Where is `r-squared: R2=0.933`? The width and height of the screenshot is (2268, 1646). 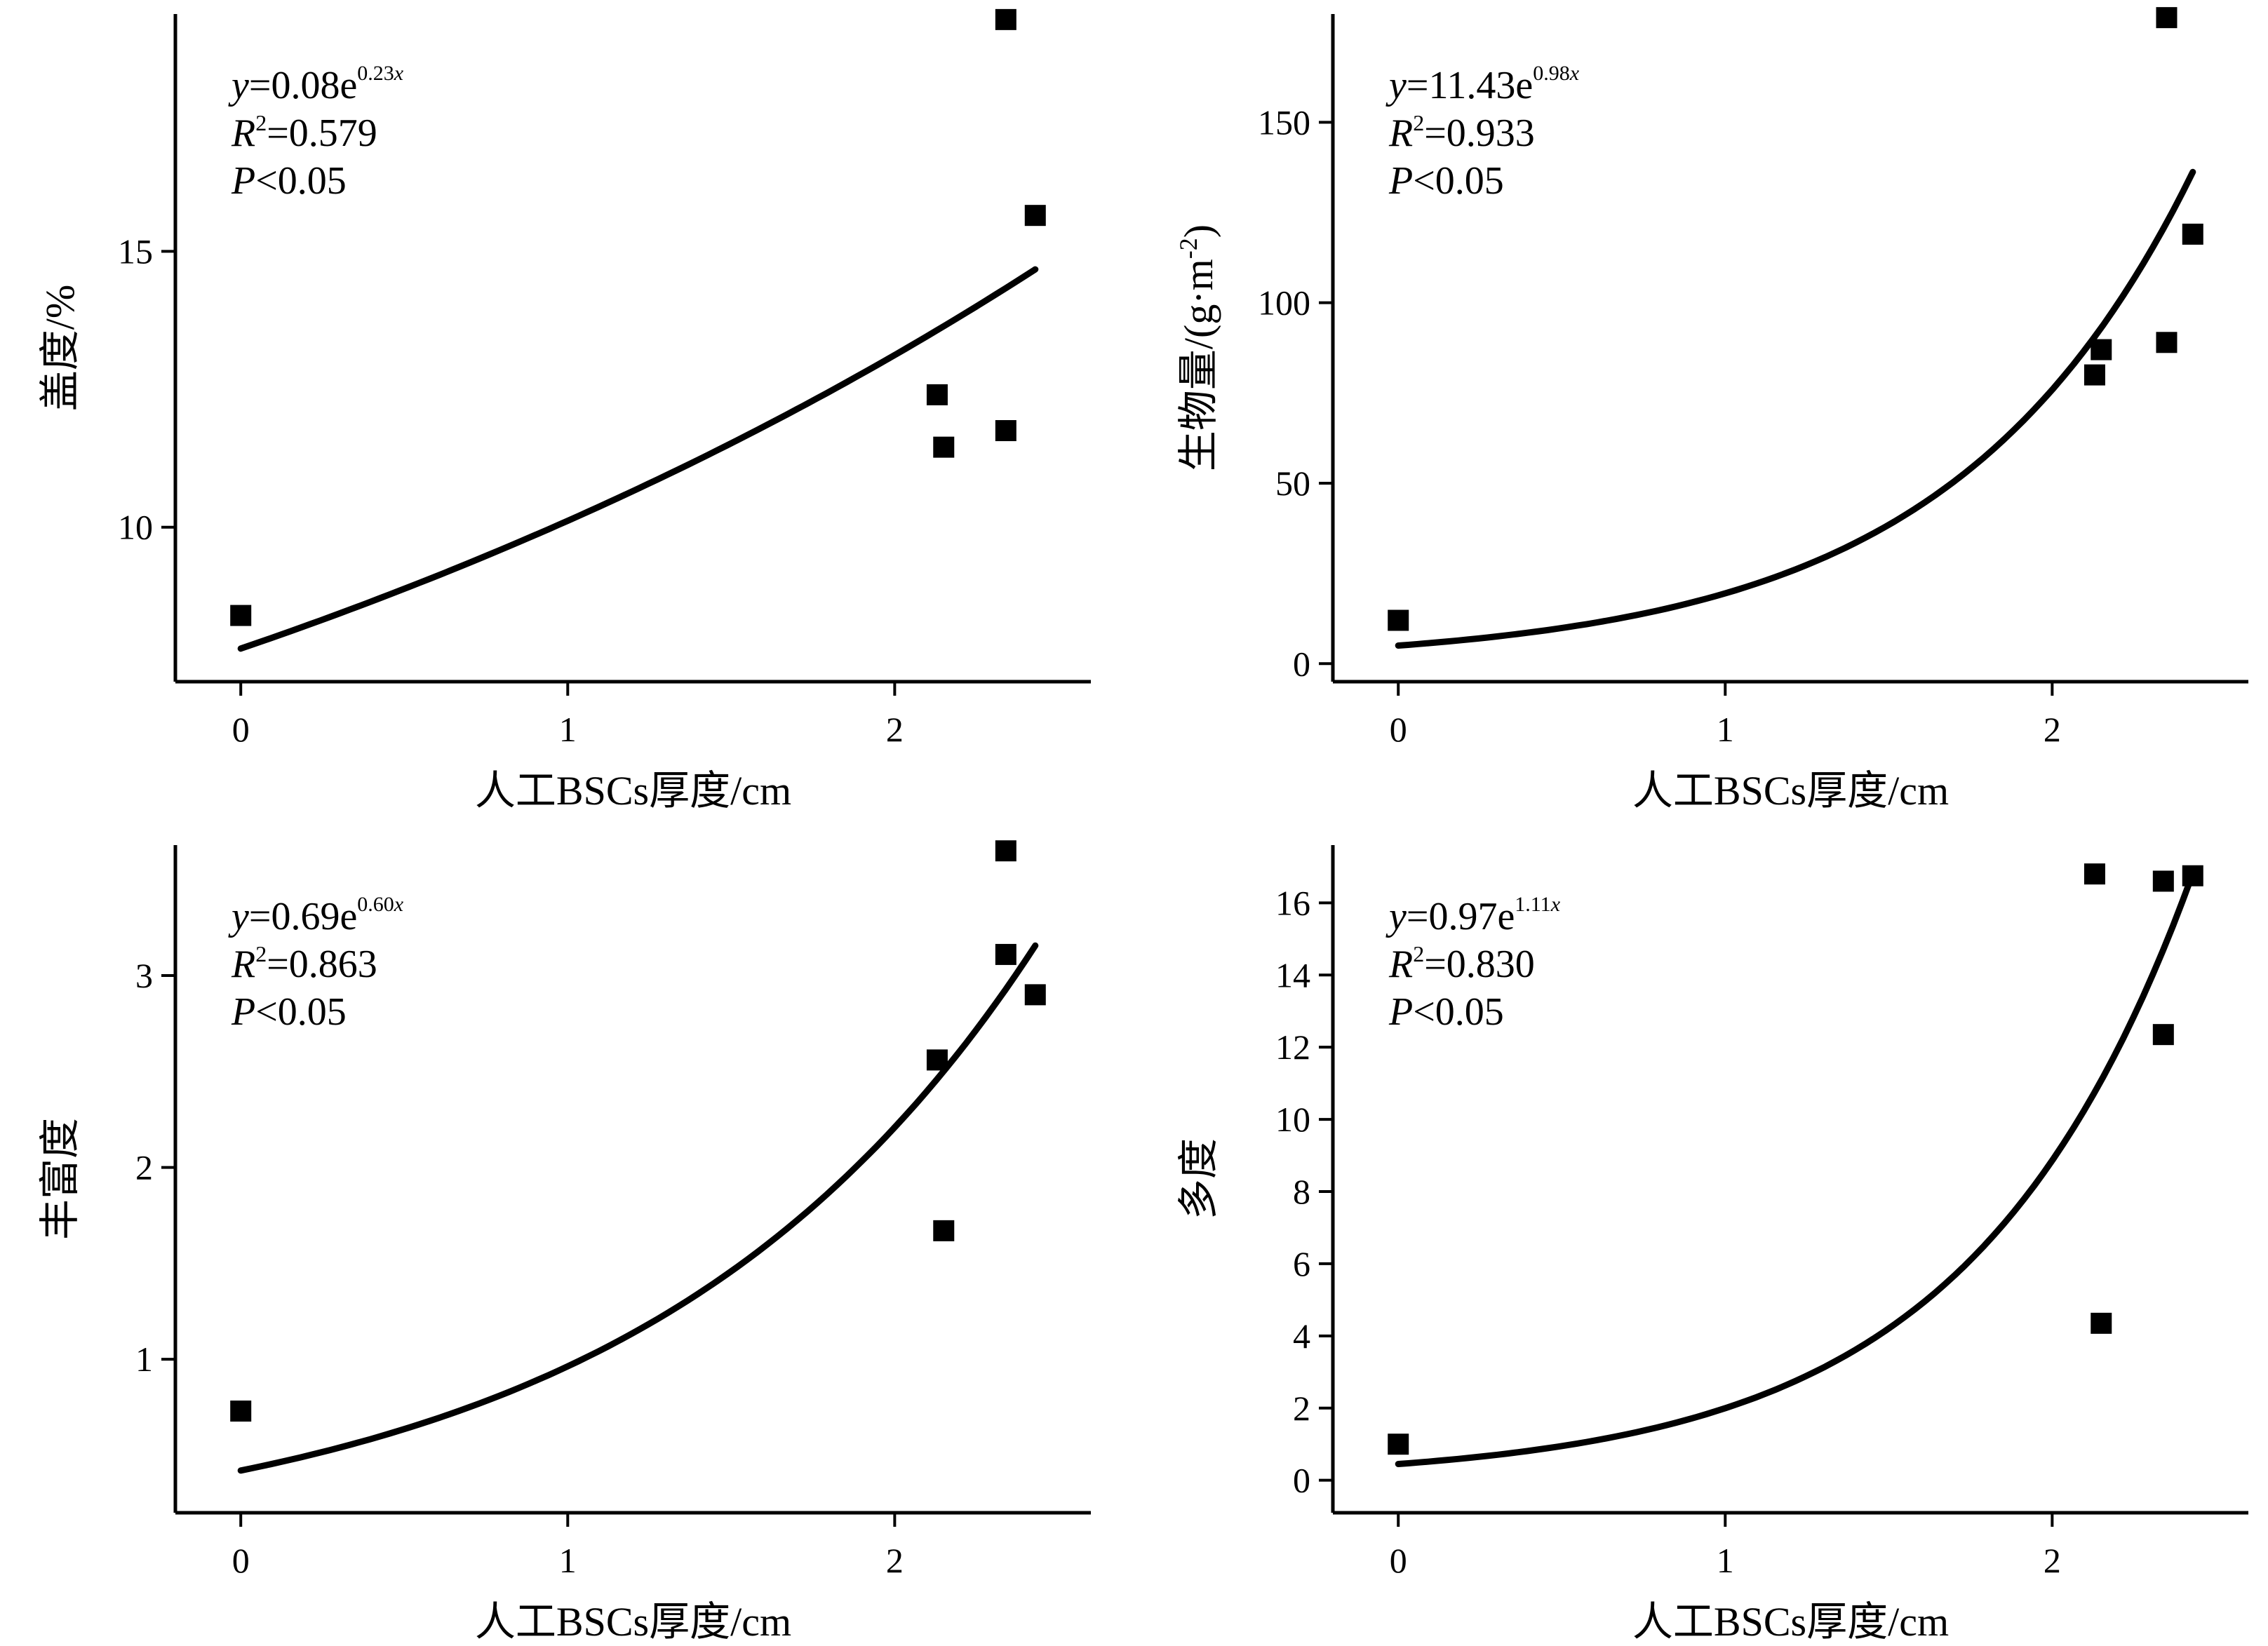
r-squared: R2=0.933 is located at coordinates (1461, 132).